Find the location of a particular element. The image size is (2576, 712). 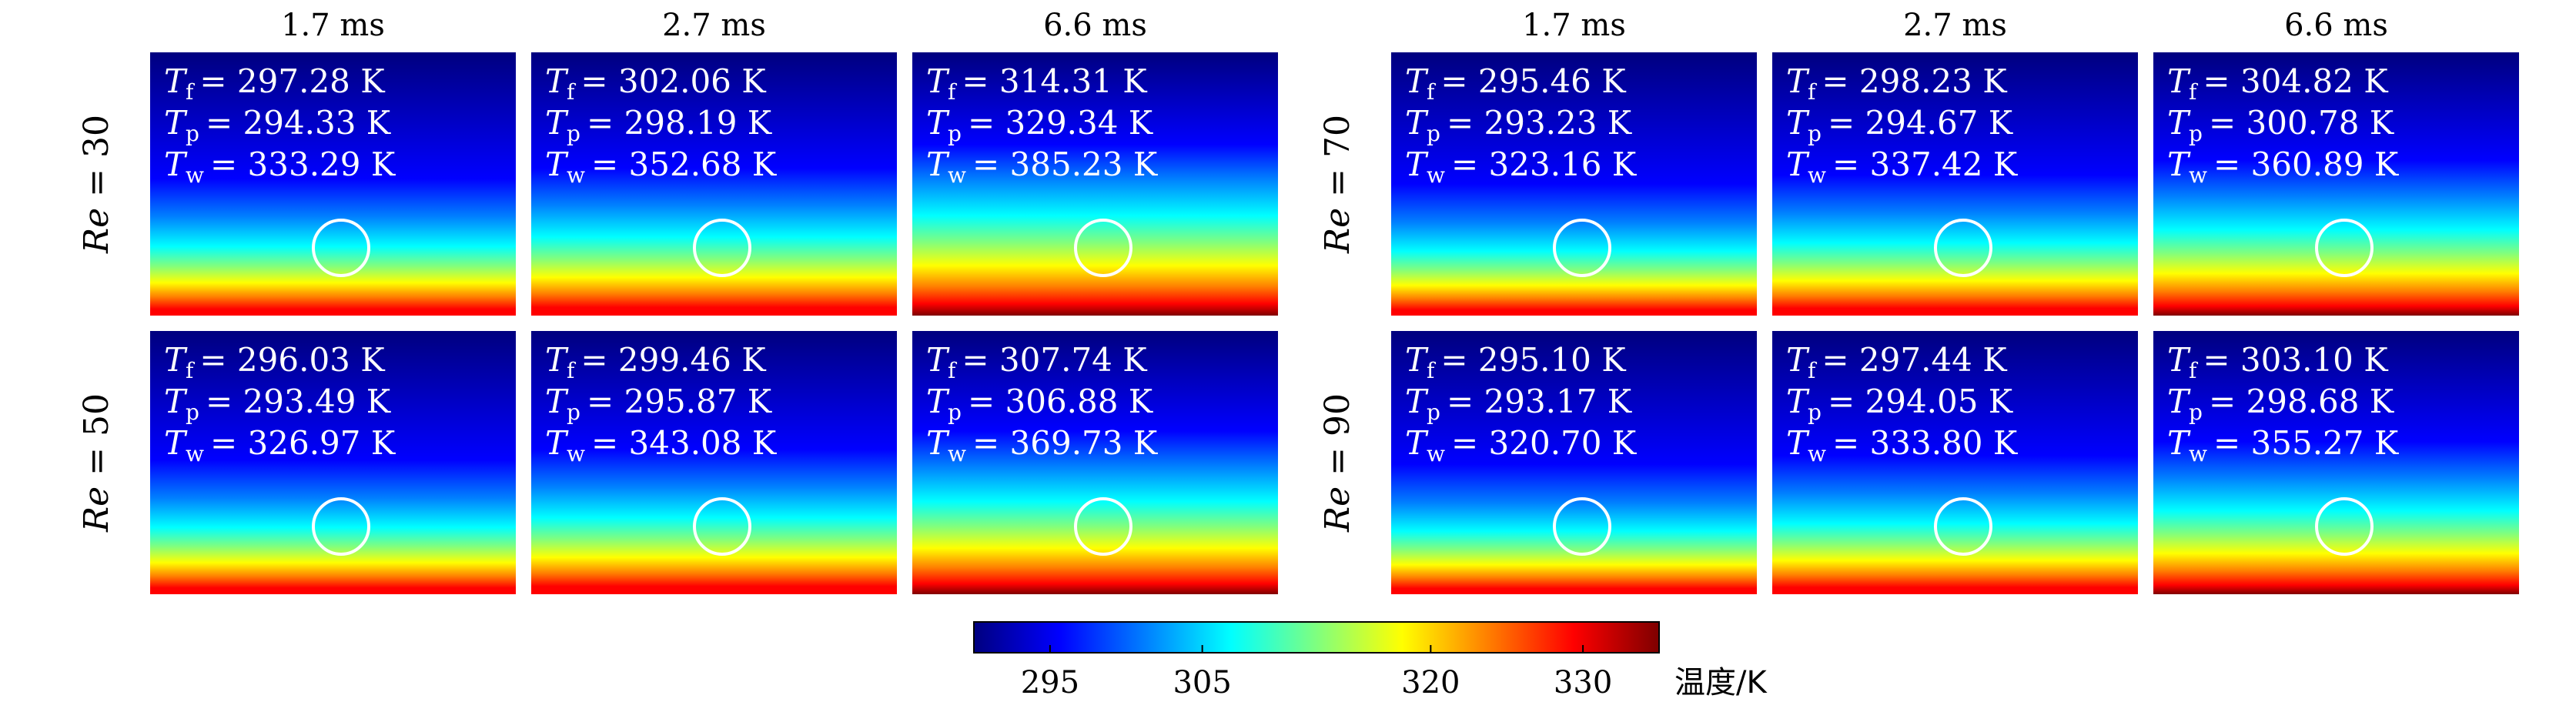

temperature-panel: Tf = 295.46 KTp = 293.23 KTw = 323.16 K is located at coordinates (1574, 184).